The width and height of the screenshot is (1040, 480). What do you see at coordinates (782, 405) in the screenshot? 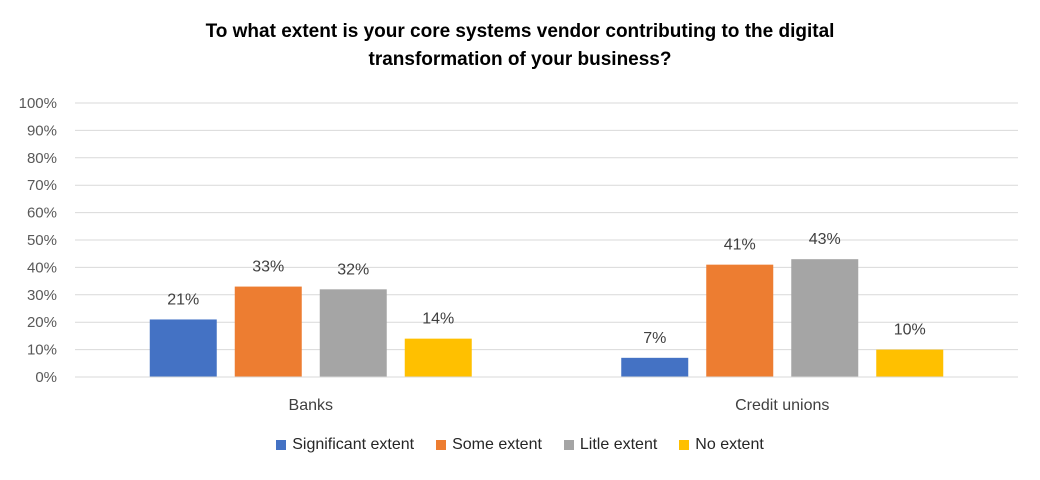
I see `x-category-label: Credit unions` at bounding box center [782, 405].